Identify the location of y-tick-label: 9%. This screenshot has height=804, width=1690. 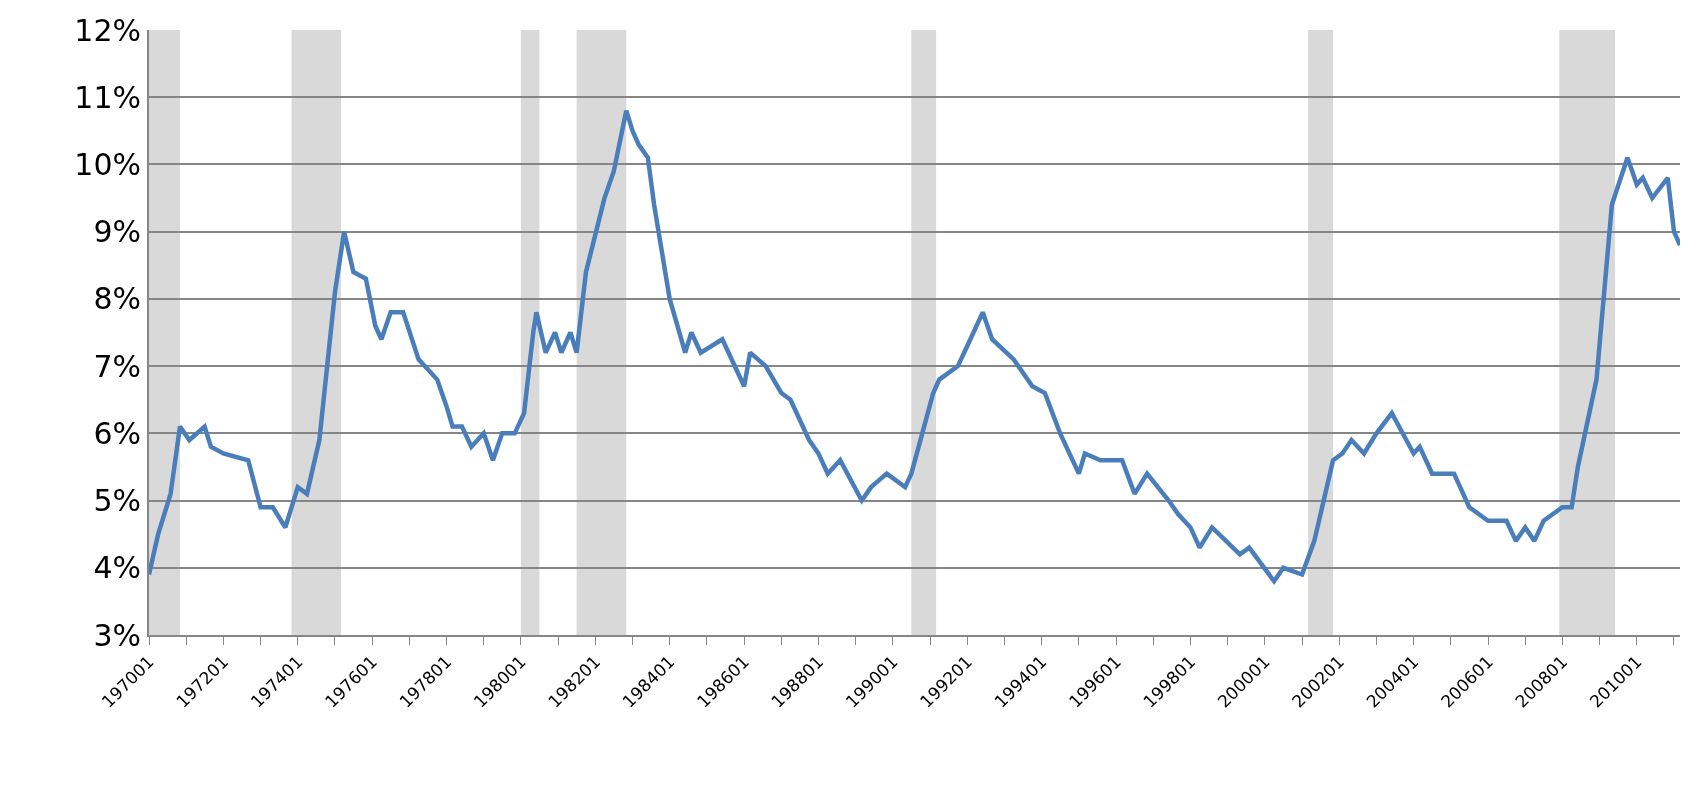
(117, 232).